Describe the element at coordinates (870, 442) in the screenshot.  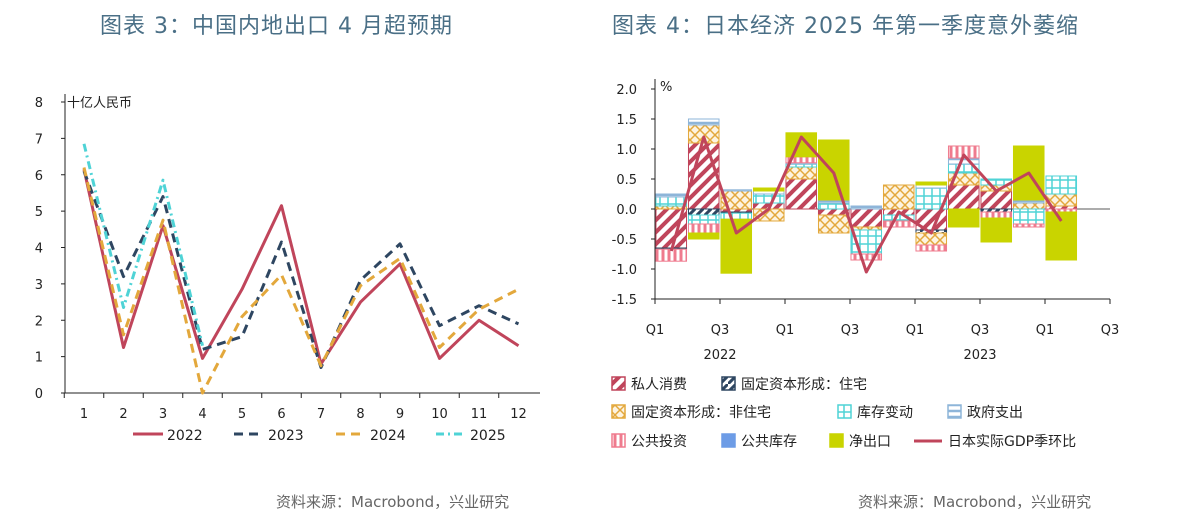
I see `legend-label-netx: 净出口` at that location.